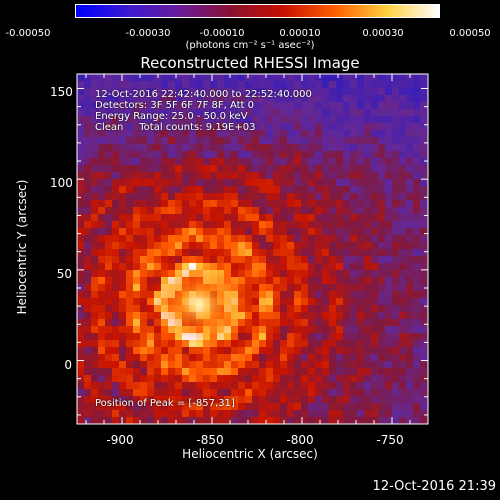 The image size is (500, 500). Describe the element at coordinates (199, 304) in the screenshot. I see `peak-emission` at that location.